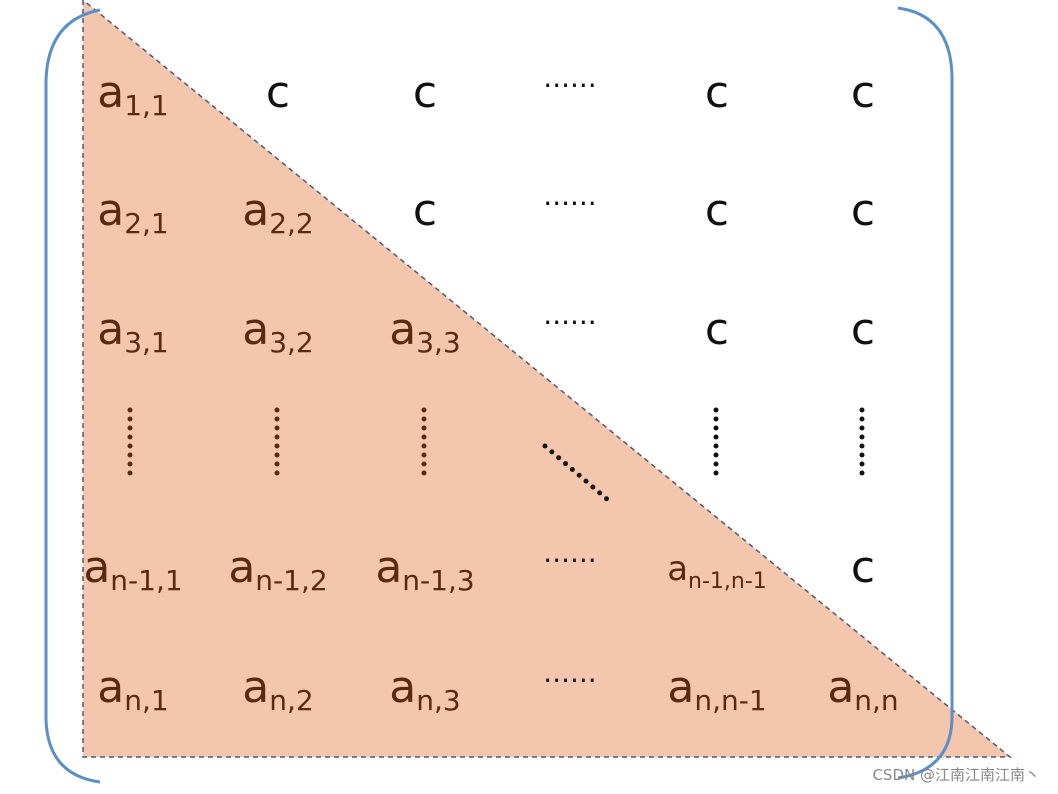 Image resolution: width=1058 pixels, height=794 pixels. I want to click on matrix-cell: a1,1, so click(133, 94).